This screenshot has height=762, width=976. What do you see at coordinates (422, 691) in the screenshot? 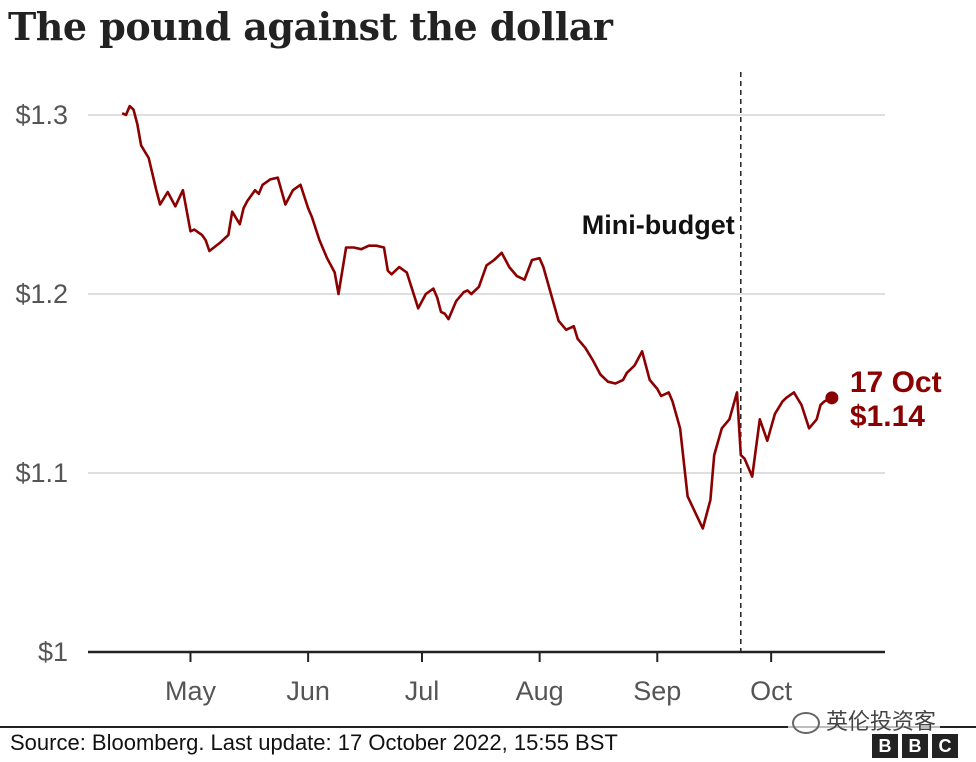
I see `x-tick-label: Jul` at bounding box center [422, 691].